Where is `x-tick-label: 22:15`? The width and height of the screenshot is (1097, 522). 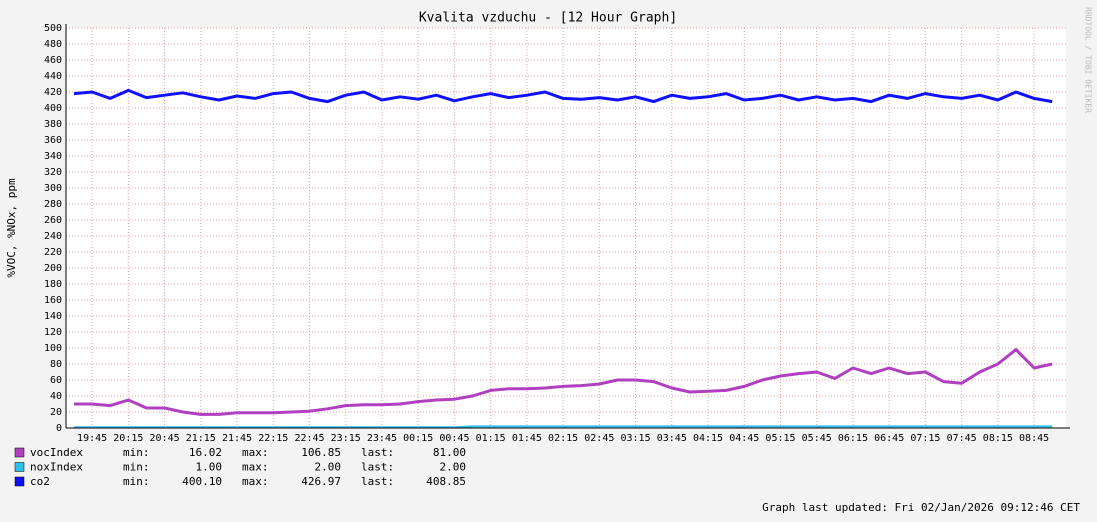
x-tick-label: 22:15 is located at coordinates (273, 438).